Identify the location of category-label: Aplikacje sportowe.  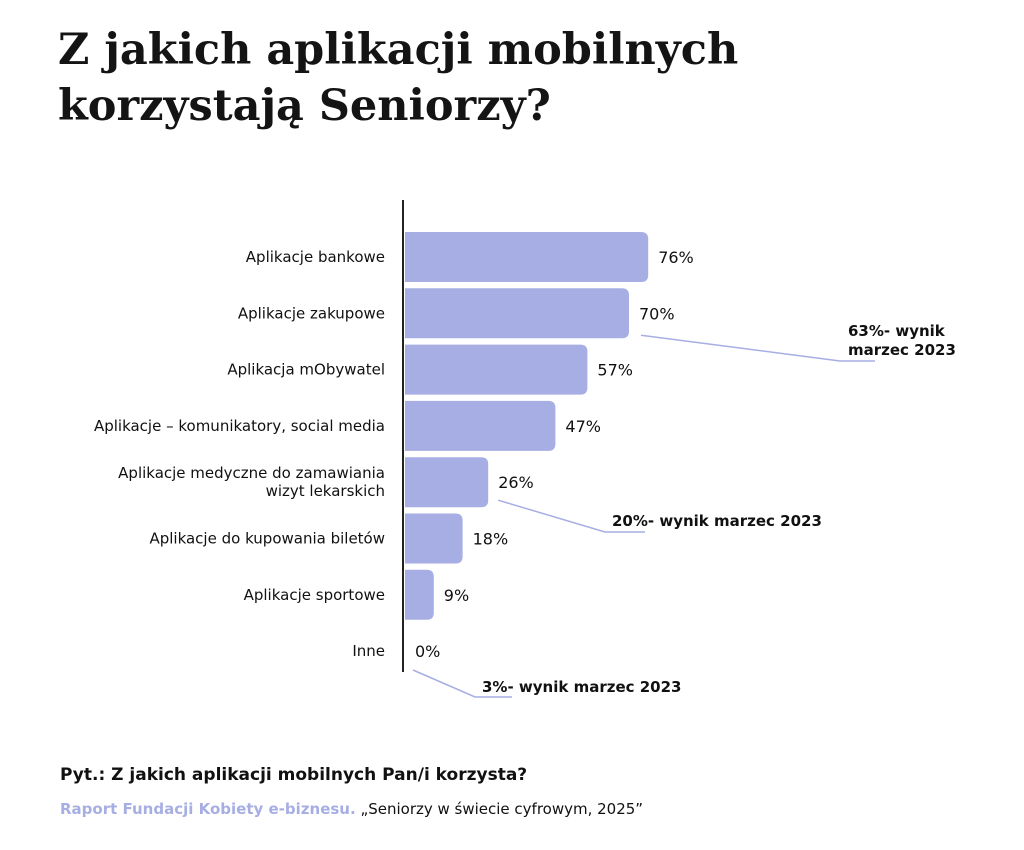
(314, 595).